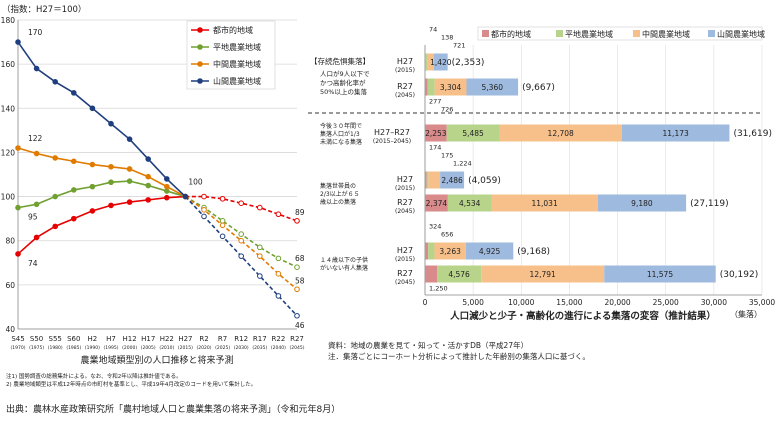 This screenshot has width=780, height=422. What do you see at coordinates (130, 339) in the screenshot?
I see `x-tick-label: H12` at bounding box center [130, 339].